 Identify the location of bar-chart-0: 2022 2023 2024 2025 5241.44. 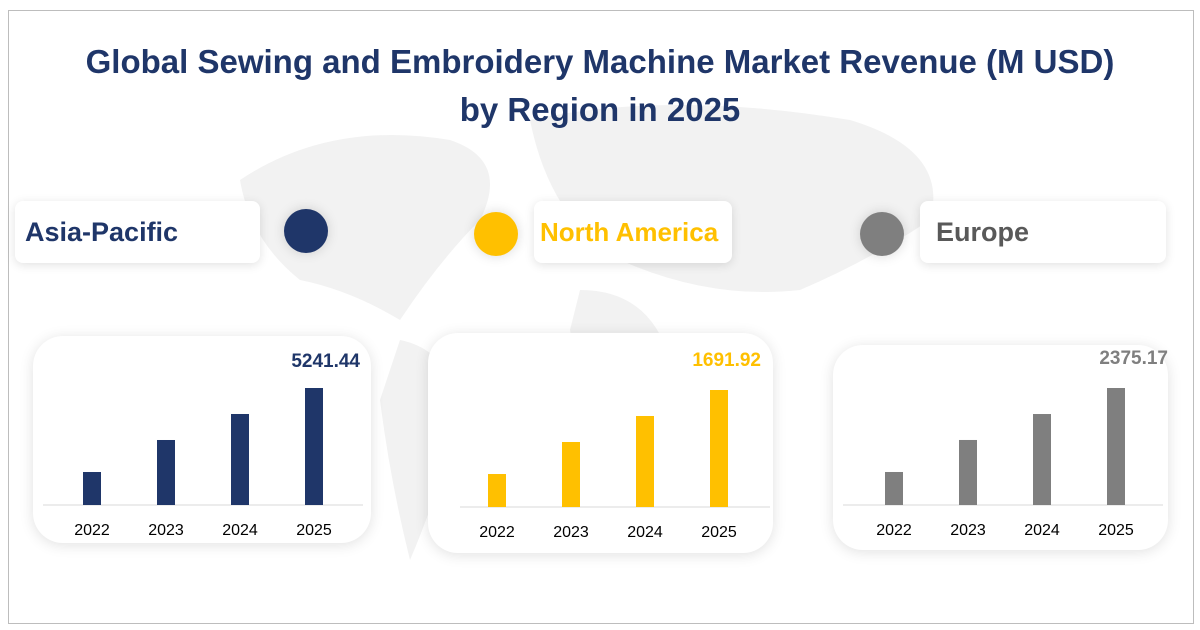
(203, 445).